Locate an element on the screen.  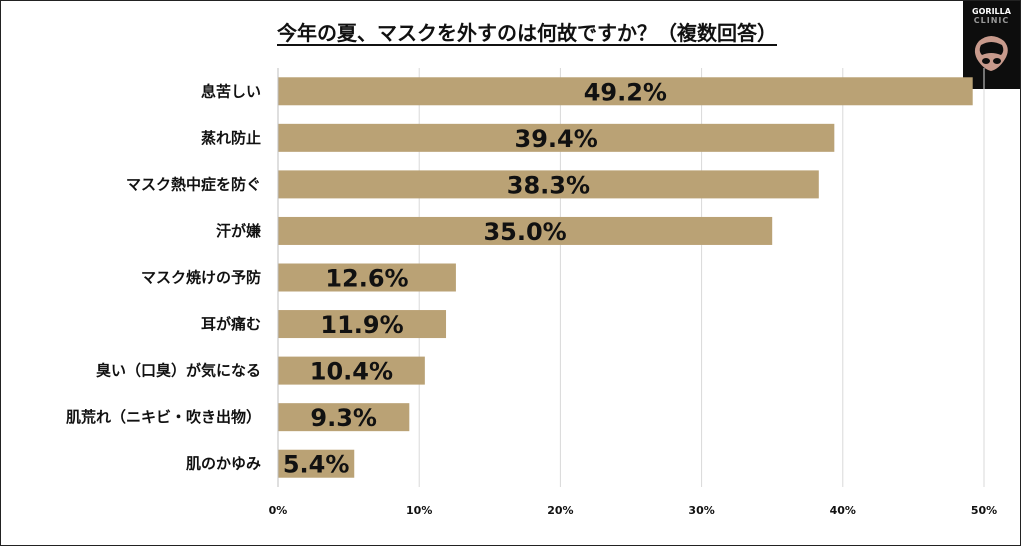
category-label: 耳が痛む is located at coordinates (231, 324).